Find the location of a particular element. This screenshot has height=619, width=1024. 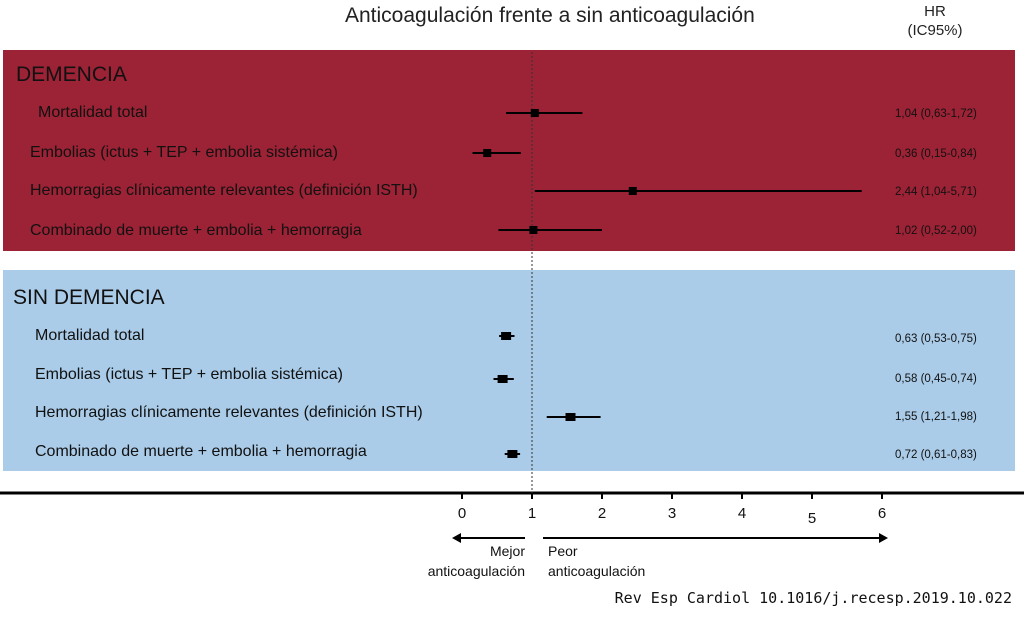

hr-value-demencia-mortalidad: 1,04 (0,63-1,72) is located at coordinates (936, 114).